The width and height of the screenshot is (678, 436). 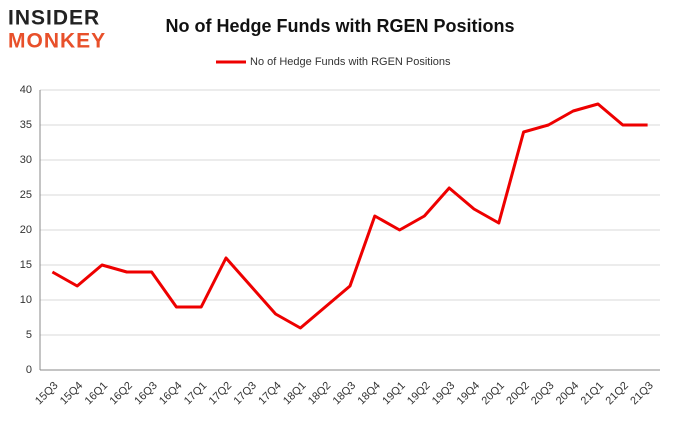 What do you see at coordinates (369, 394) in the screenshot?
I see `x-tick-label: 18Q4` at bounding box center [369, 394].